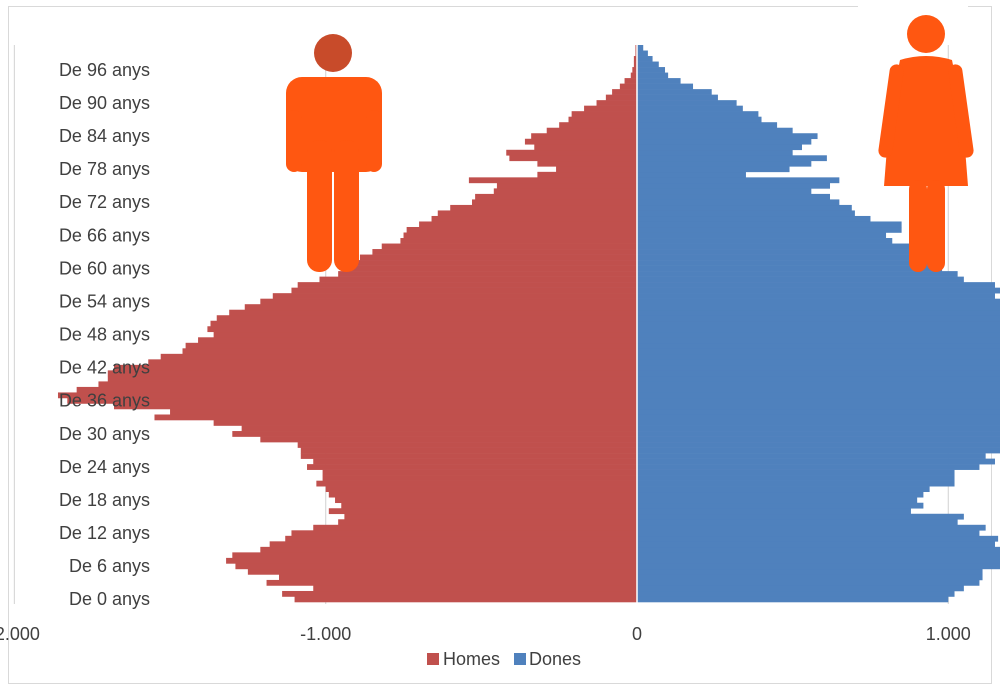 Image resolution: width=1000 pixels, height=690 pixels. Describe the element at coordinates (104, 401) in the screenshot. I see `y-tick-label: De 36 anys` at that location.